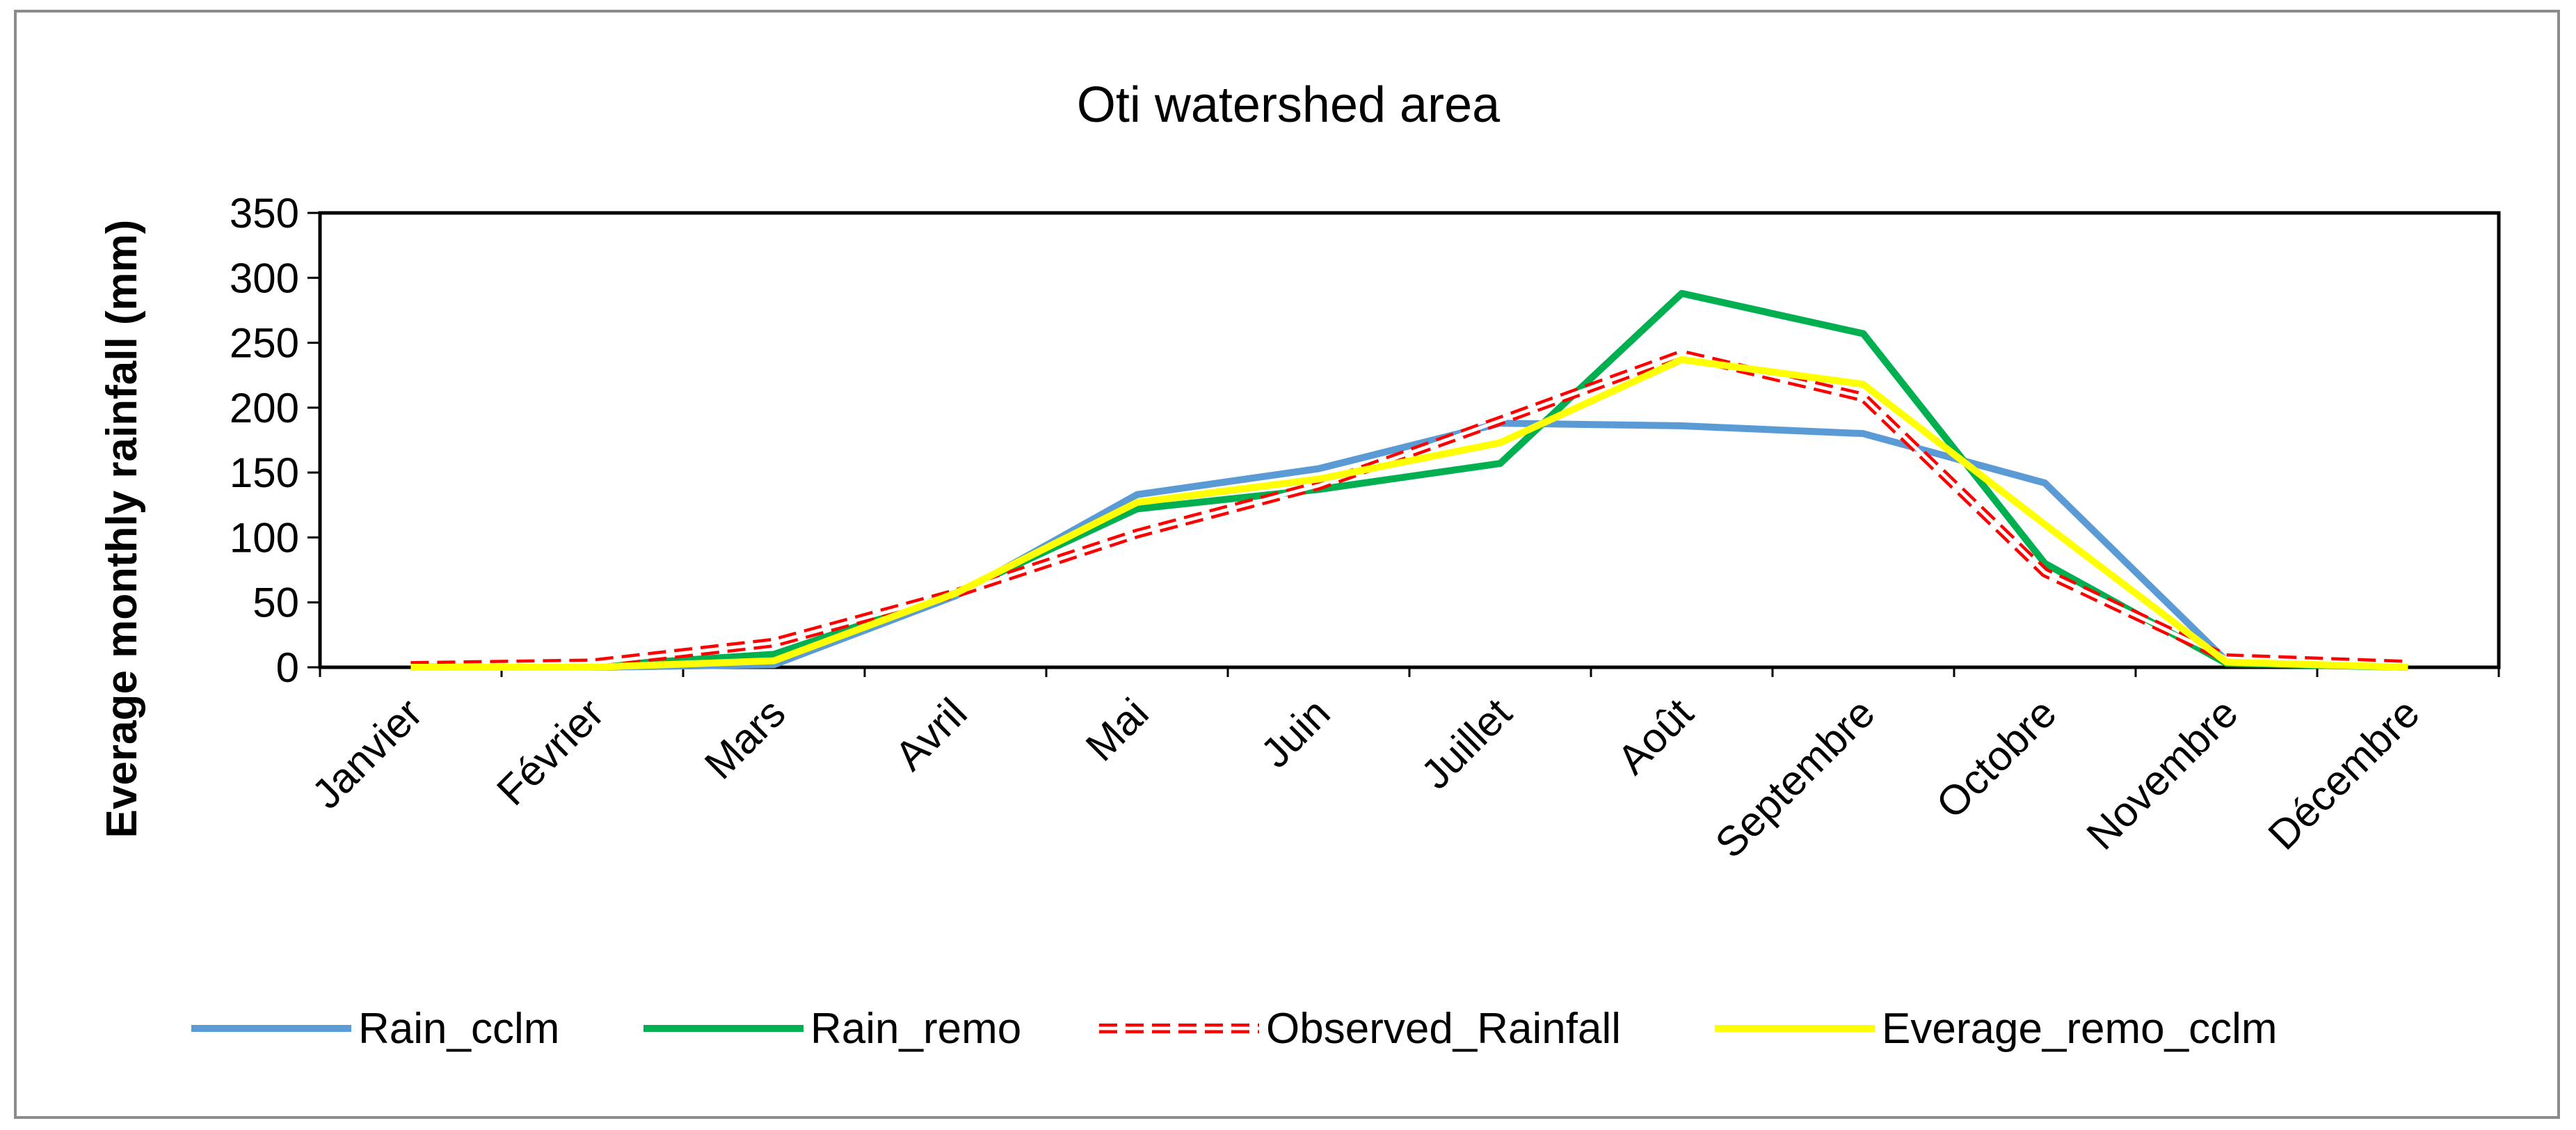  I want to click on x-tick-label: Mars, so click(745, 739).